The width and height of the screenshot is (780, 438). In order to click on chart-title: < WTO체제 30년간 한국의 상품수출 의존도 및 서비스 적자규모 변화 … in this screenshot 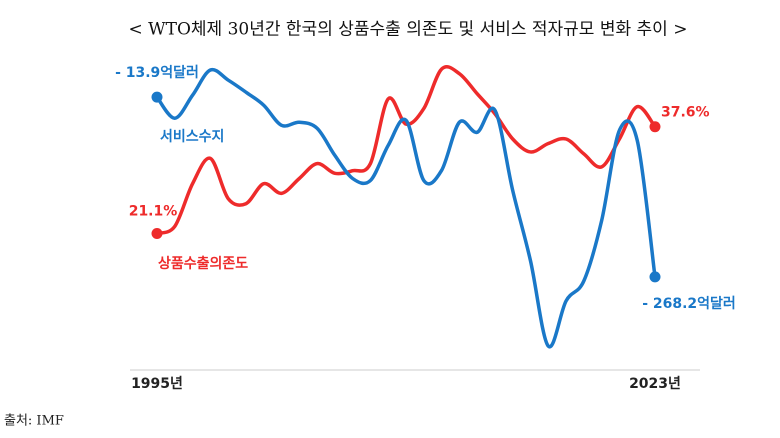, I will do `click(408, 30)`.